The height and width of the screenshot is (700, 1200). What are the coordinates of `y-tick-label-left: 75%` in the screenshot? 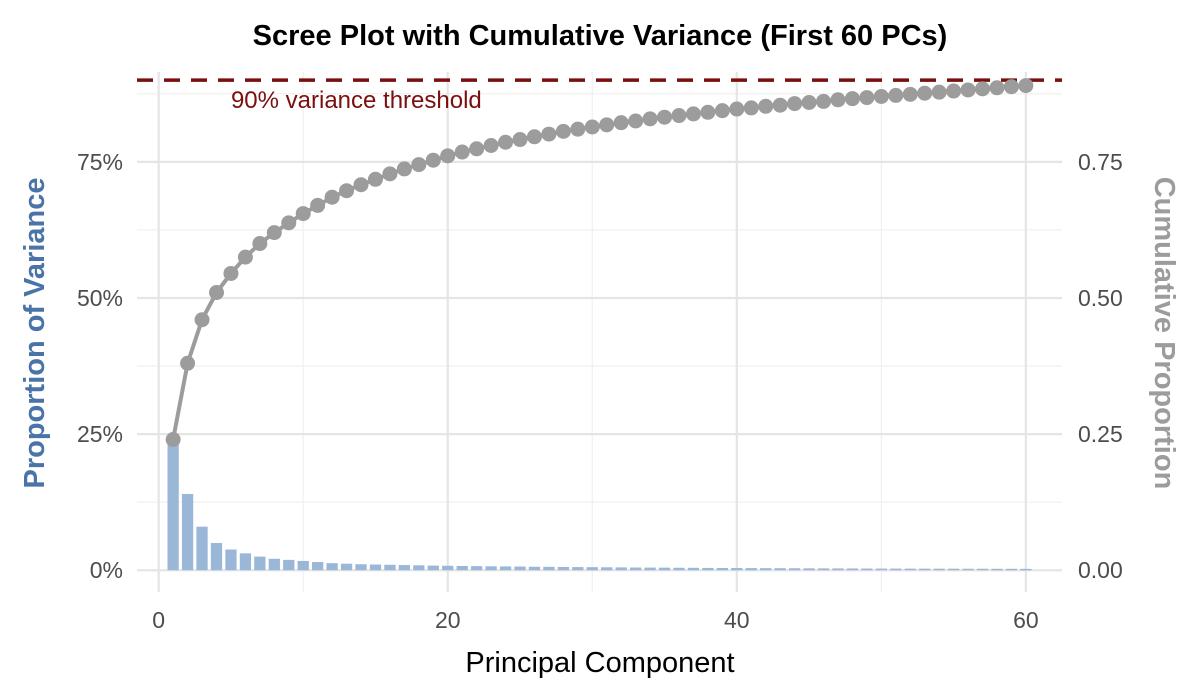 It's located at (100, 162).